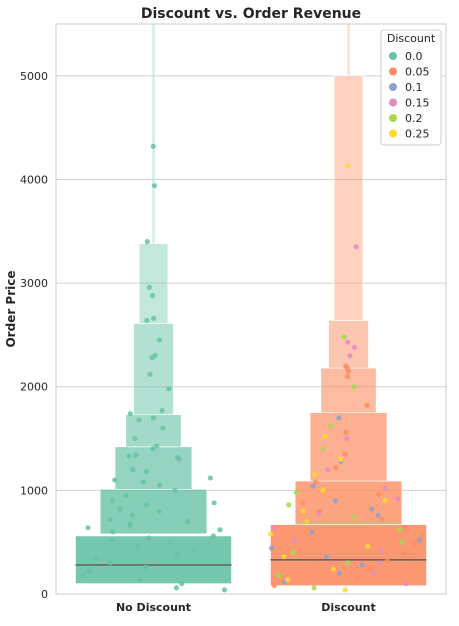 Image resolution: width=459 pixels, height=626 pixels. I want to click on y-tick-label: 0, so click(44, 594).